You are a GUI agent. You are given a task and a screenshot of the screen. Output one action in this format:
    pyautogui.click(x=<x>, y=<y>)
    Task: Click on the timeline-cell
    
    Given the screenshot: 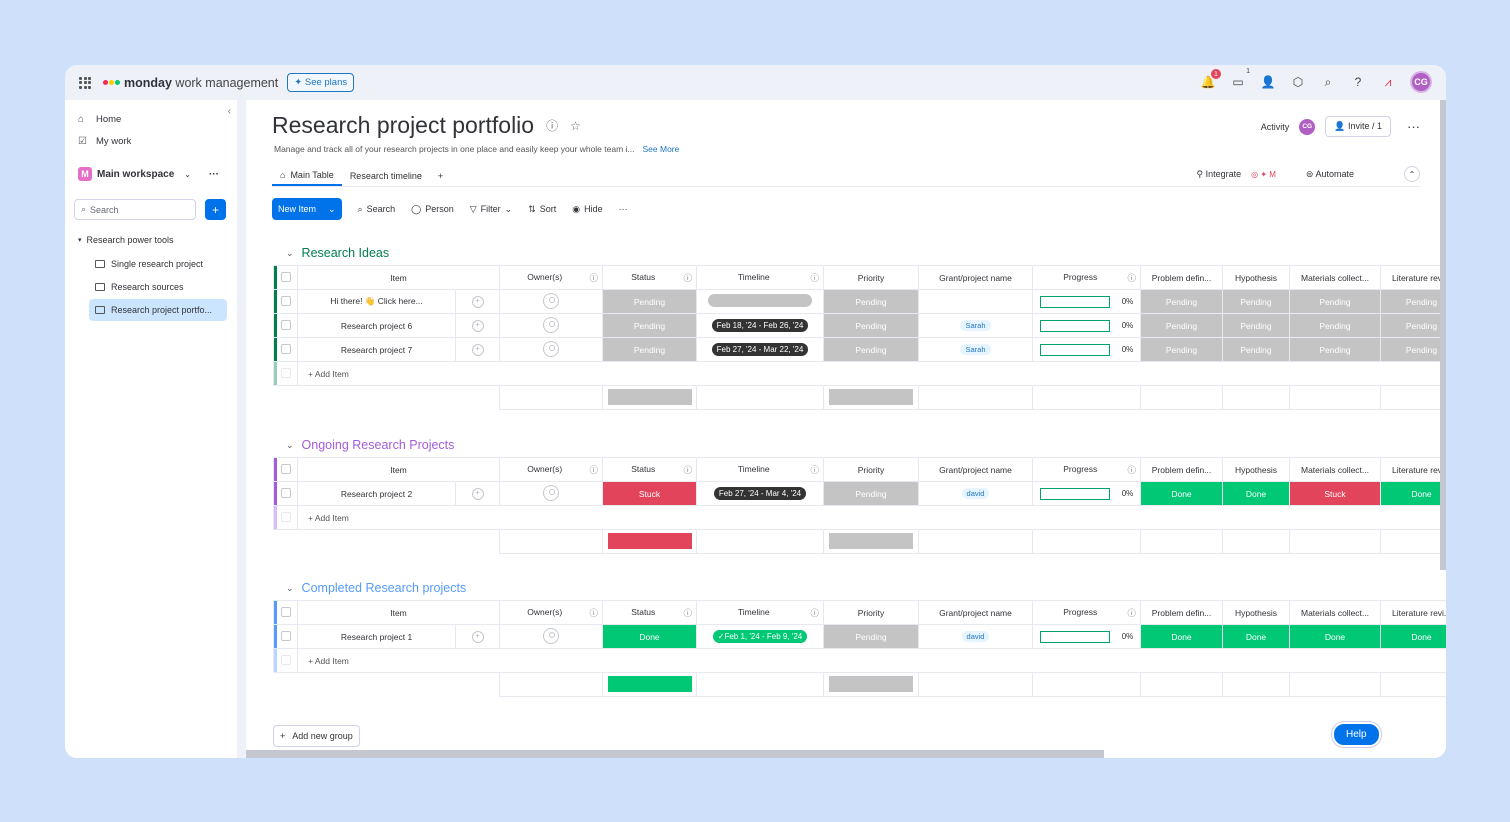 What is the action you would take?
    pyautogui.click(x=760, y=301)
    